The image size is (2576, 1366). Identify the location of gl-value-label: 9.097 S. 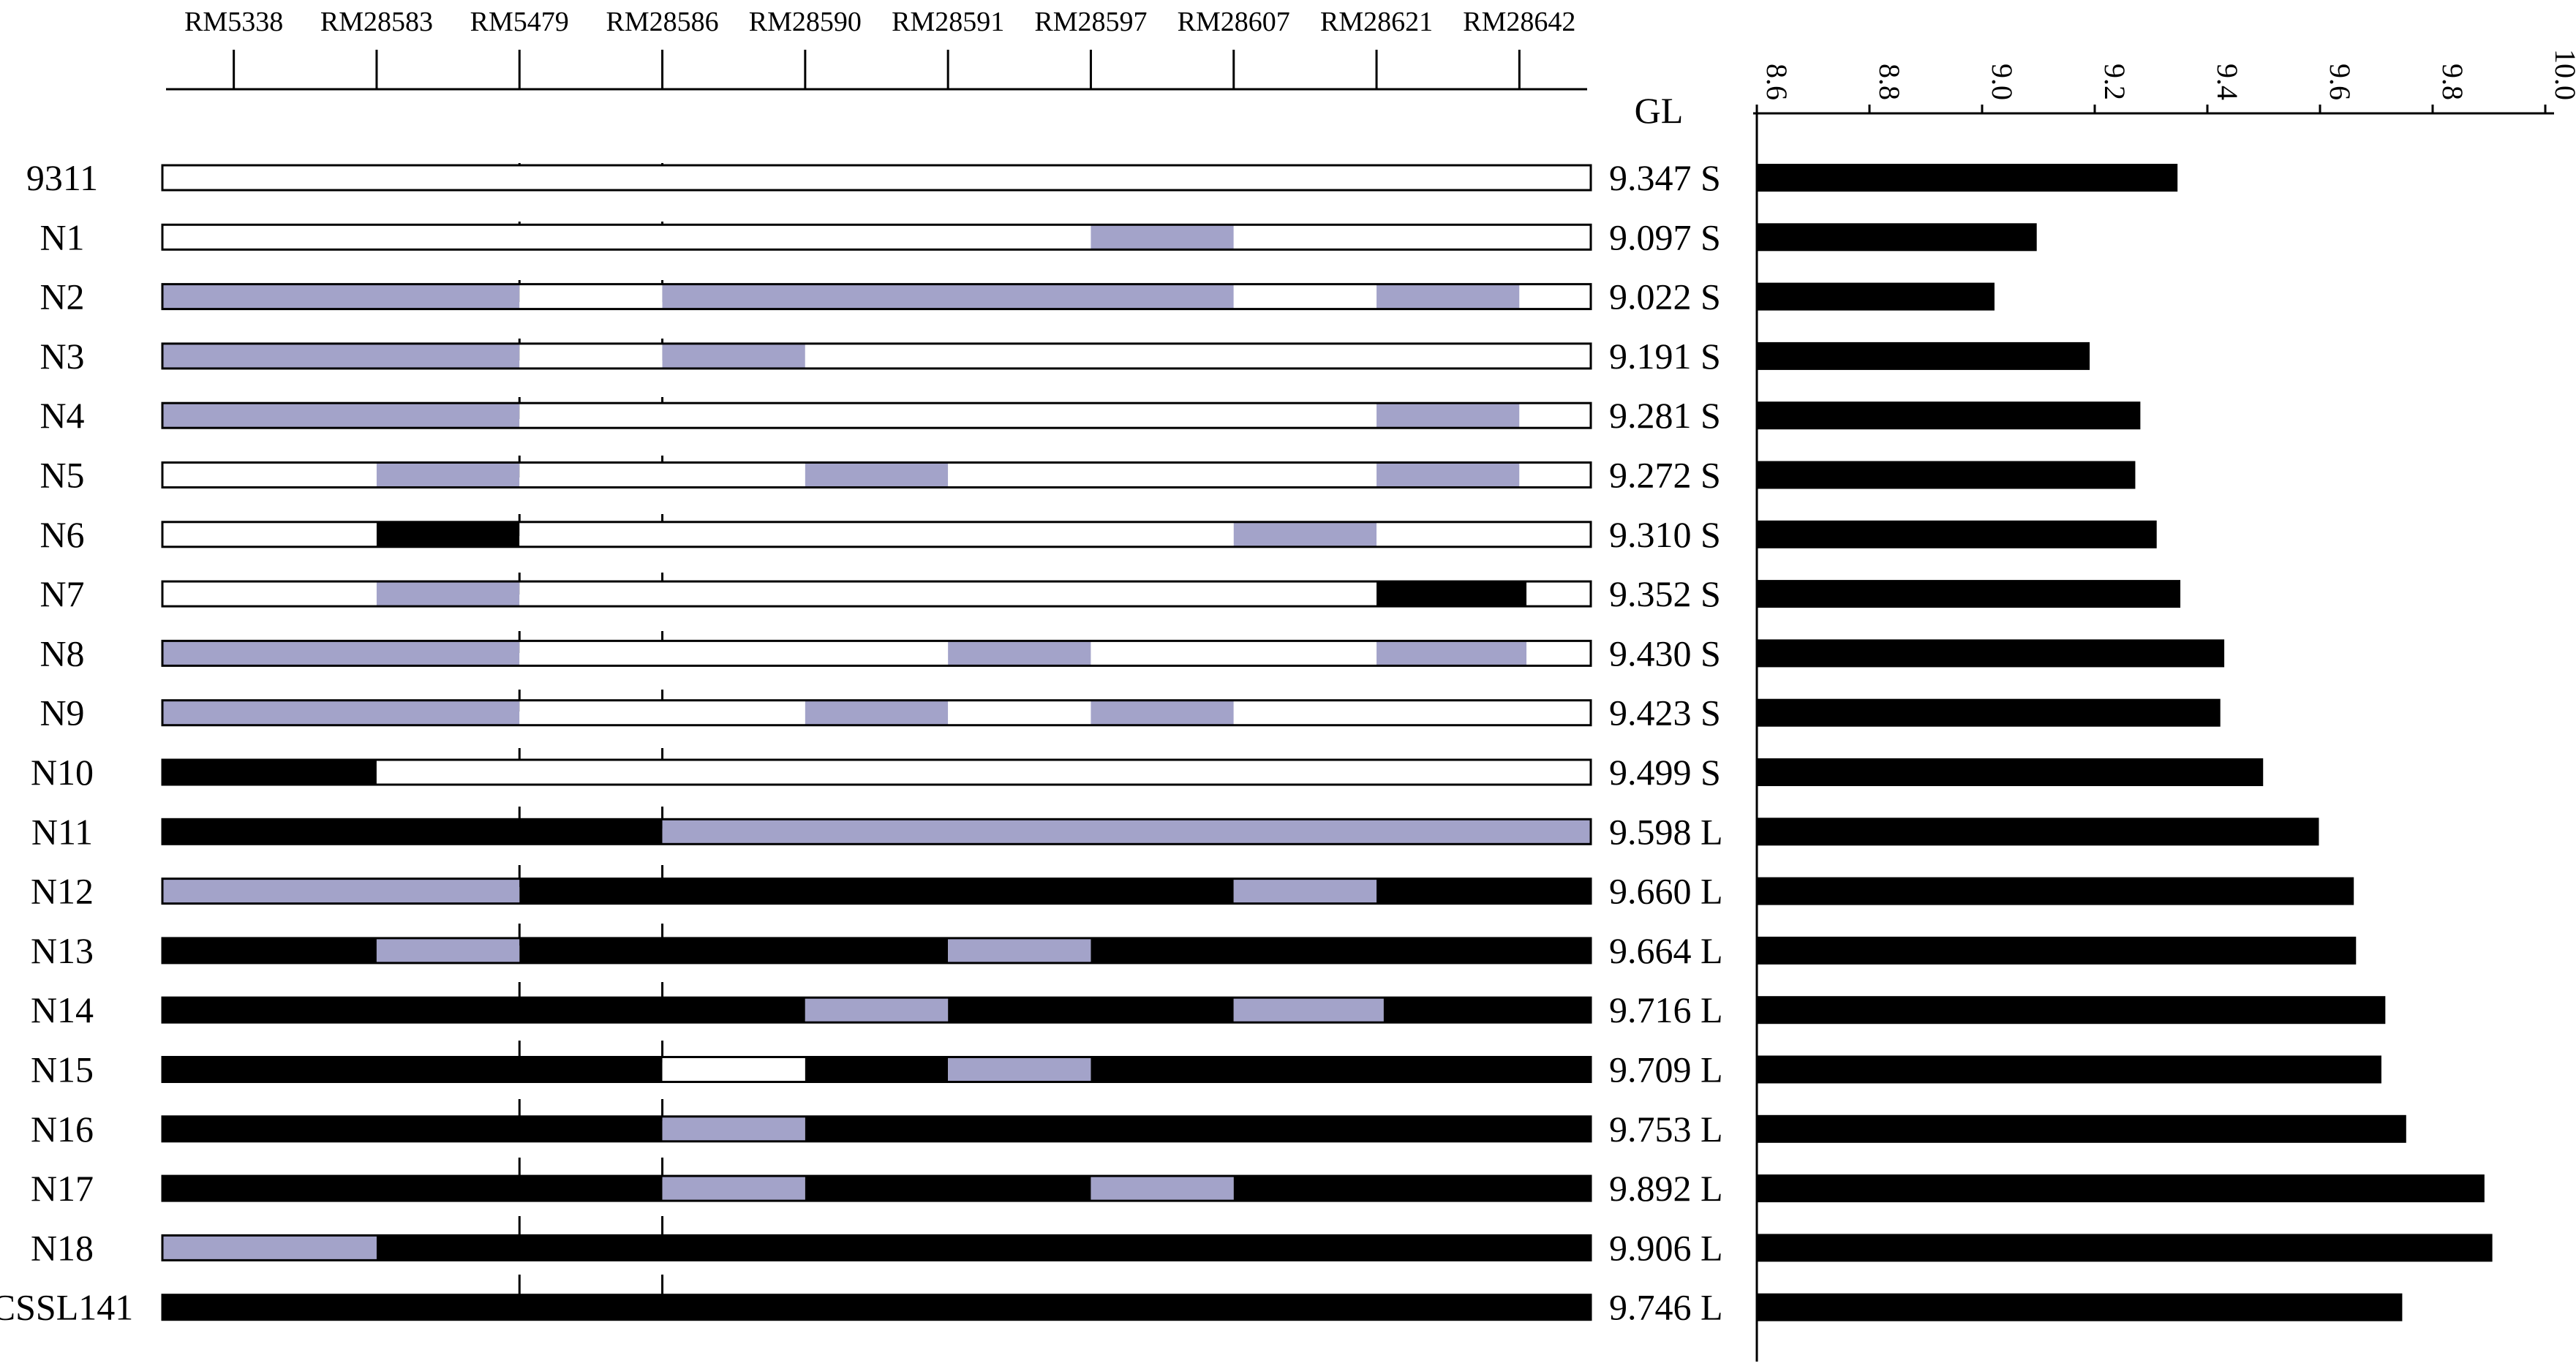
(1665, 236).